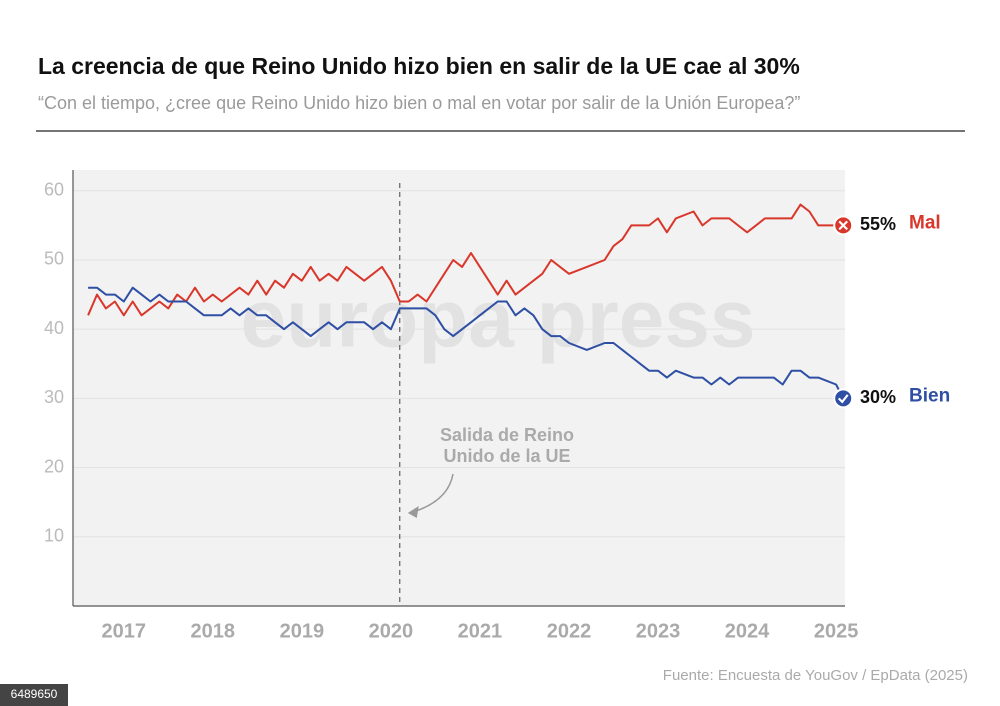  I want to click on legend-label: Mal, so click(925, 222).